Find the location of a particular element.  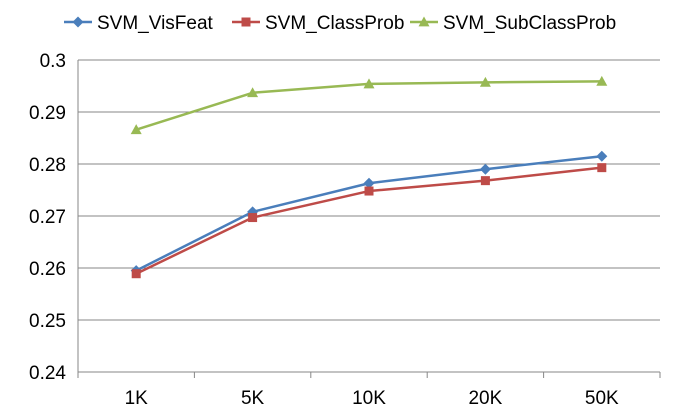

y-tick-label: 0.3 is located at coordinates (53, 61).